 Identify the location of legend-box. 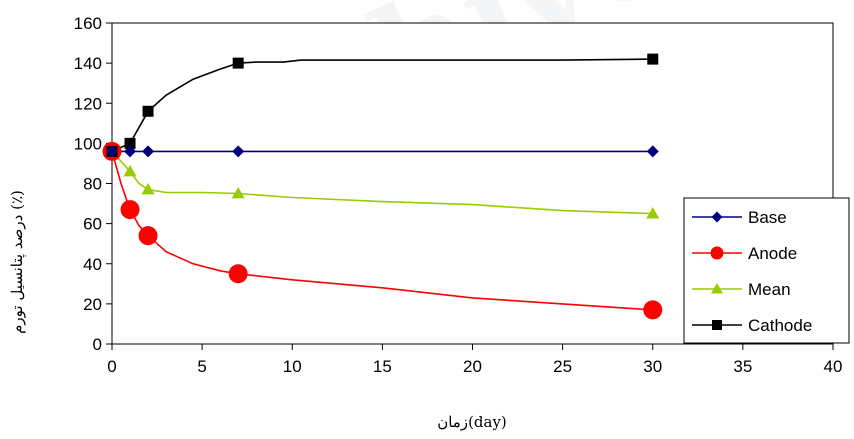
(766, 270).